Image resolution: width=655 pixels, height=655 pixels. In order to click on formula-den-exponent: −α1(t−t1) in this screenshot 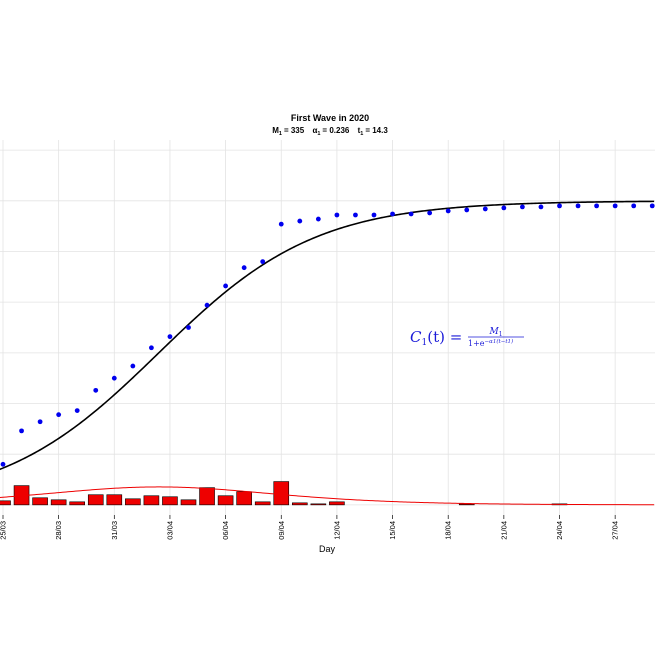, I will do `click(499, 341)`.